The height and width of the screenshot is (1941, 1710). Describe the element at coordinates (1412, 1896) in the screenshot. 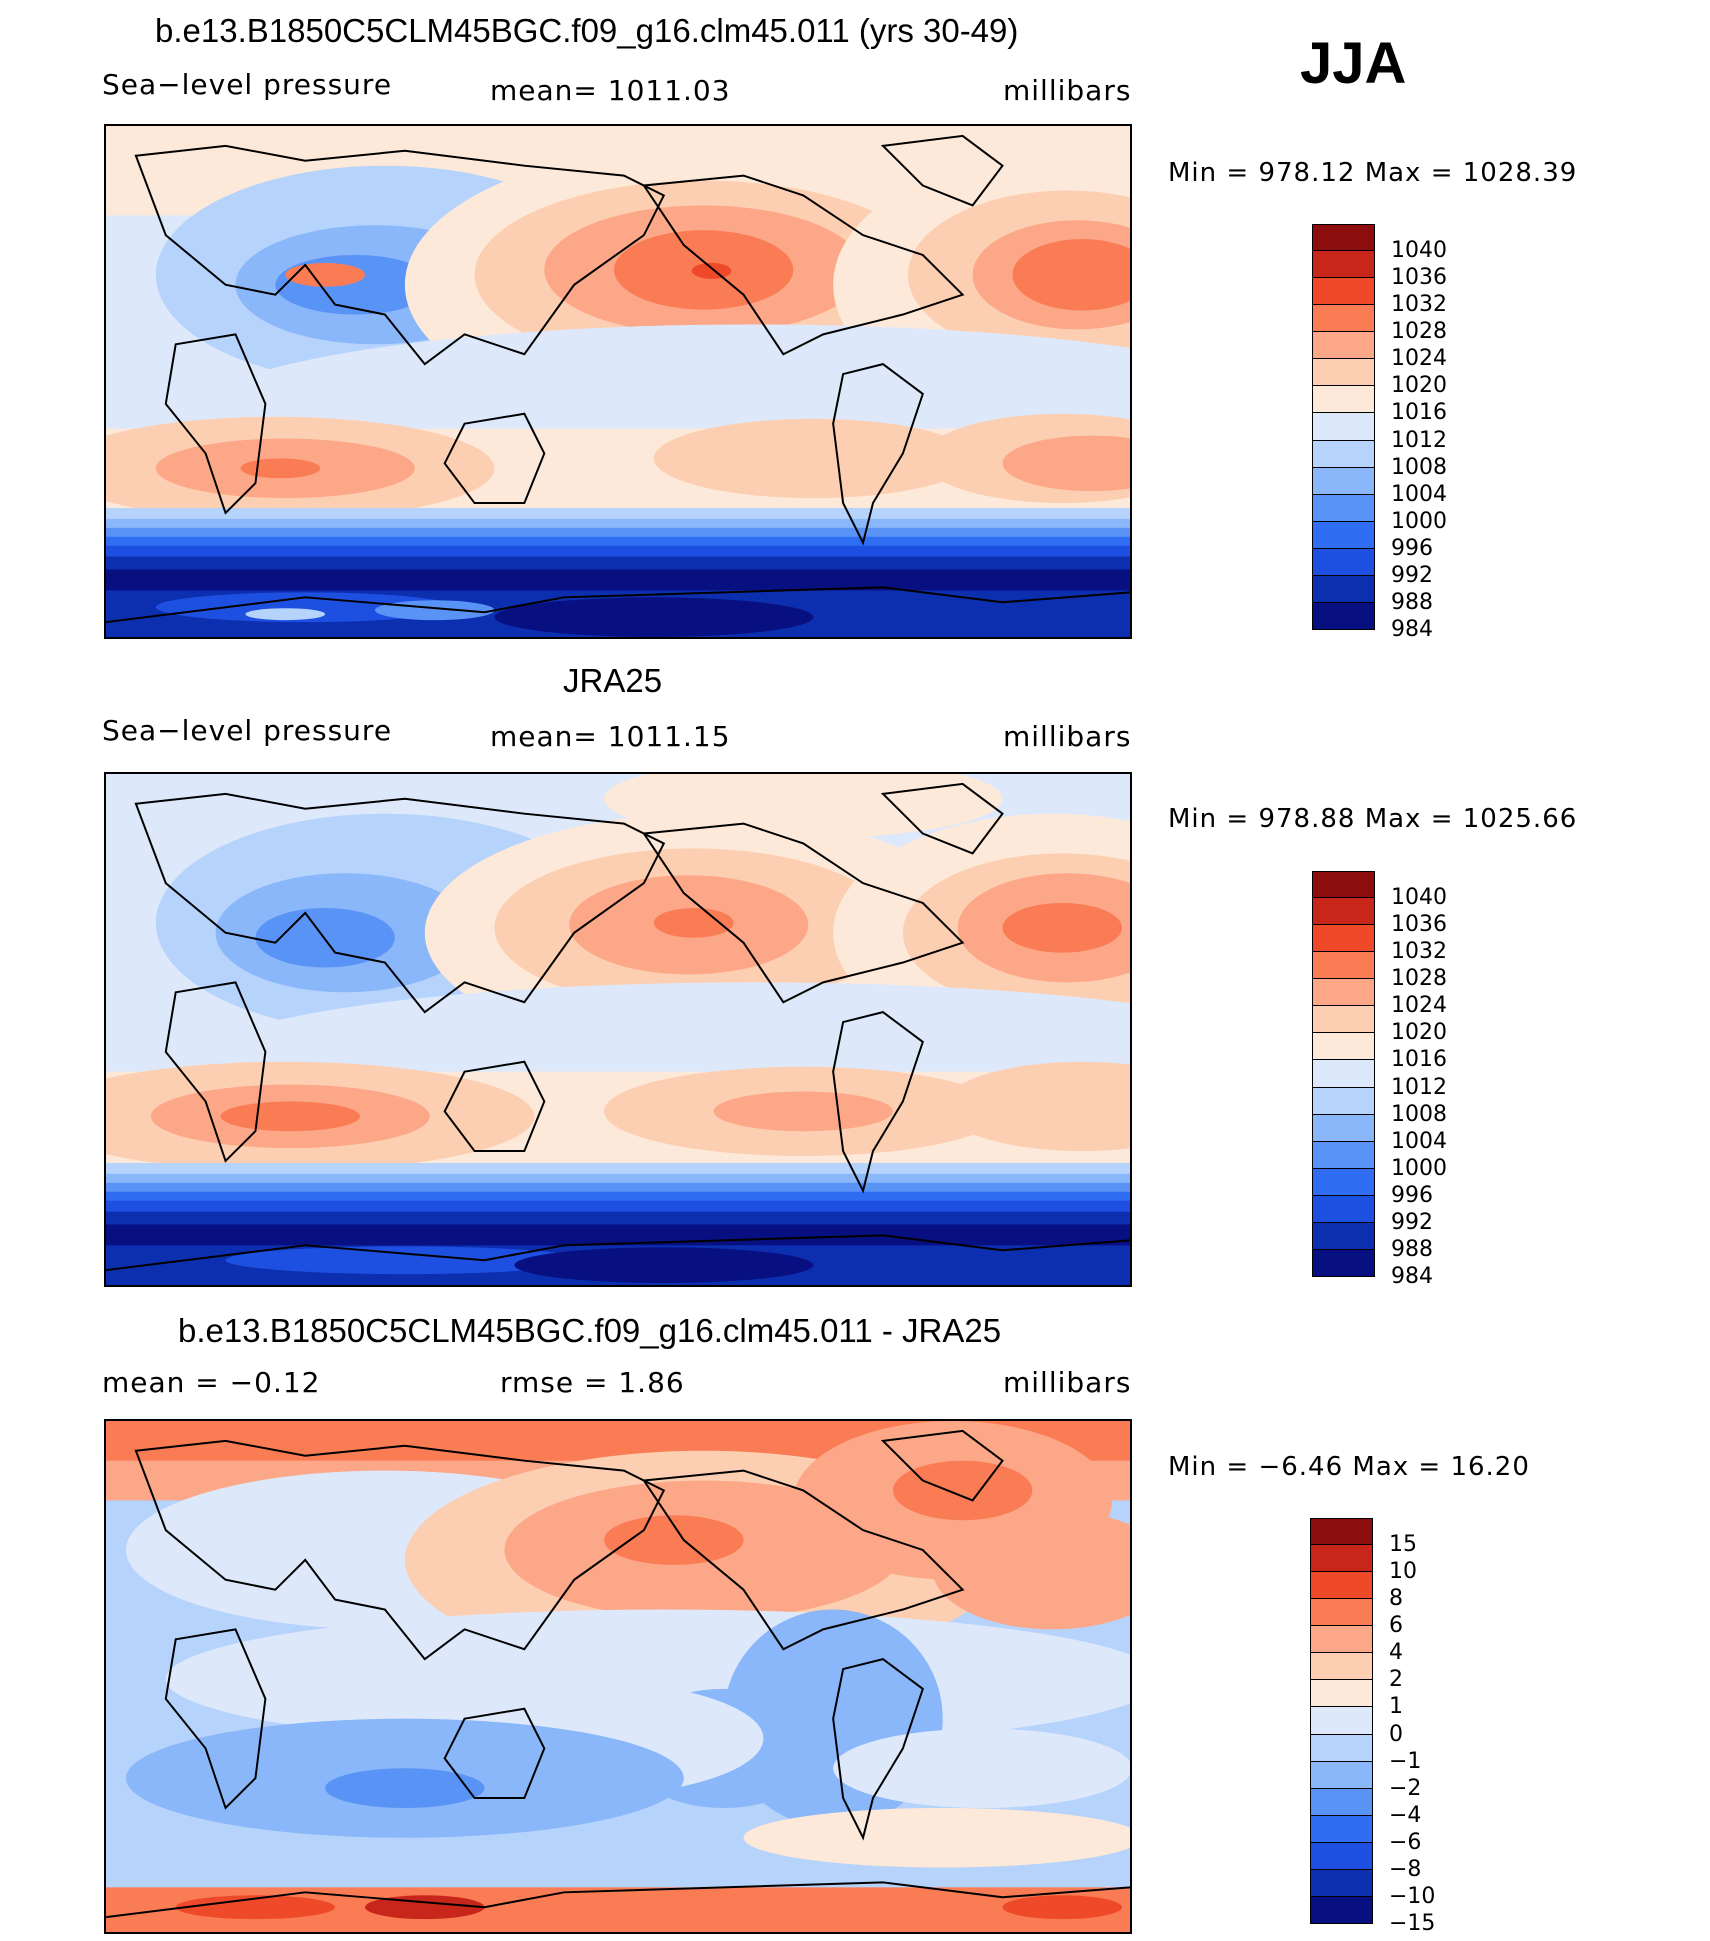

I see `colorbar-tick-label: −10` at that location.